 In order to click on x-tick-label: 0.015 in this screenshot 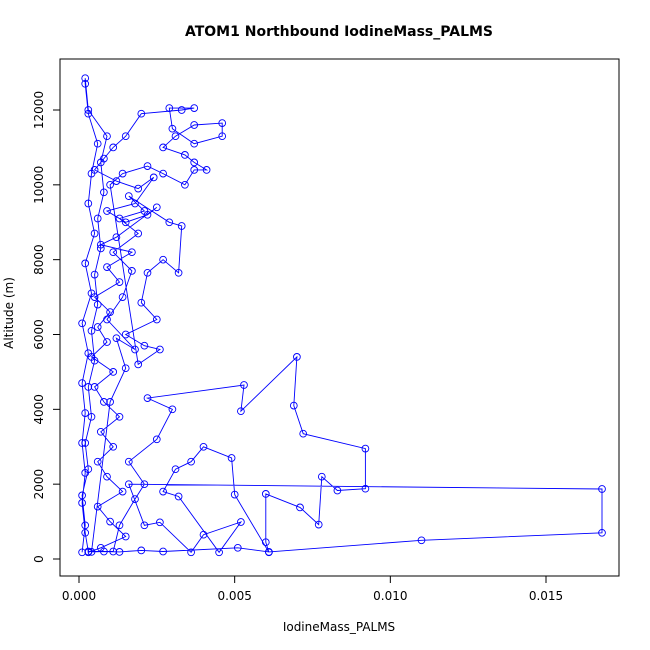, I will do `click(546, 596)`.